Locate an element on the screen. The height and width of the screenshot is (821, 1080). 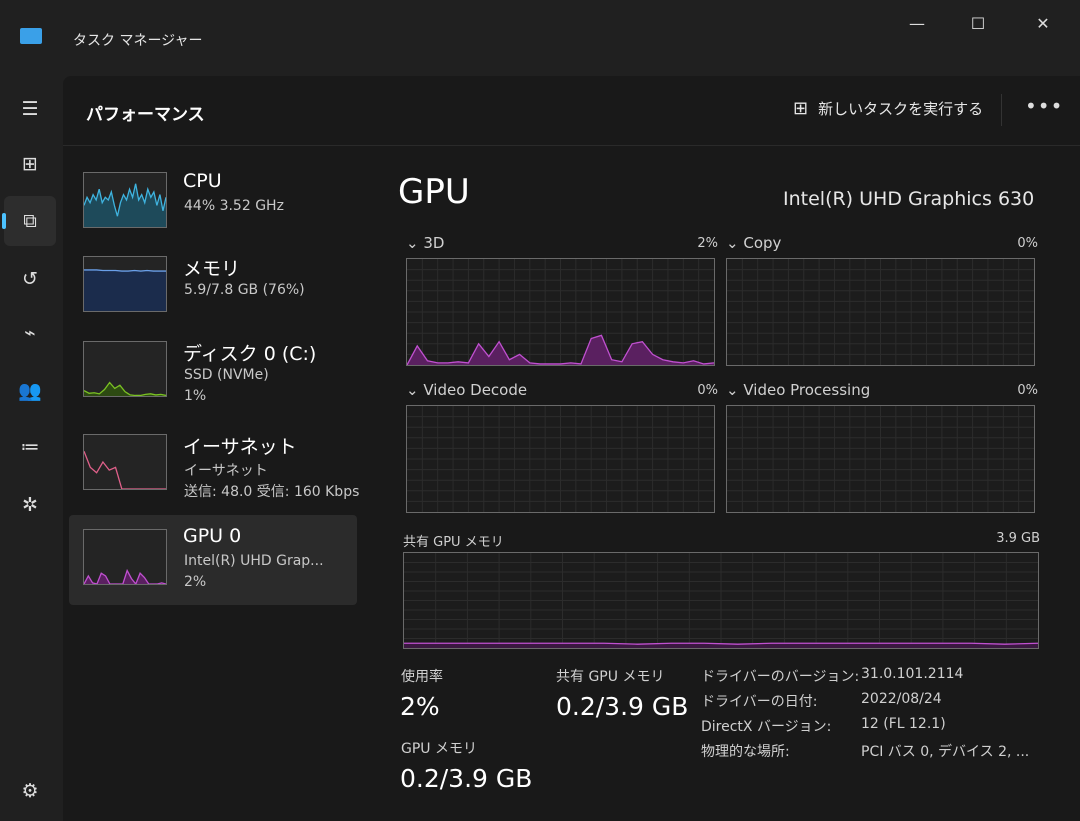
shared-memory-max: 3.9 GB is located at coordinates (1018, 538).